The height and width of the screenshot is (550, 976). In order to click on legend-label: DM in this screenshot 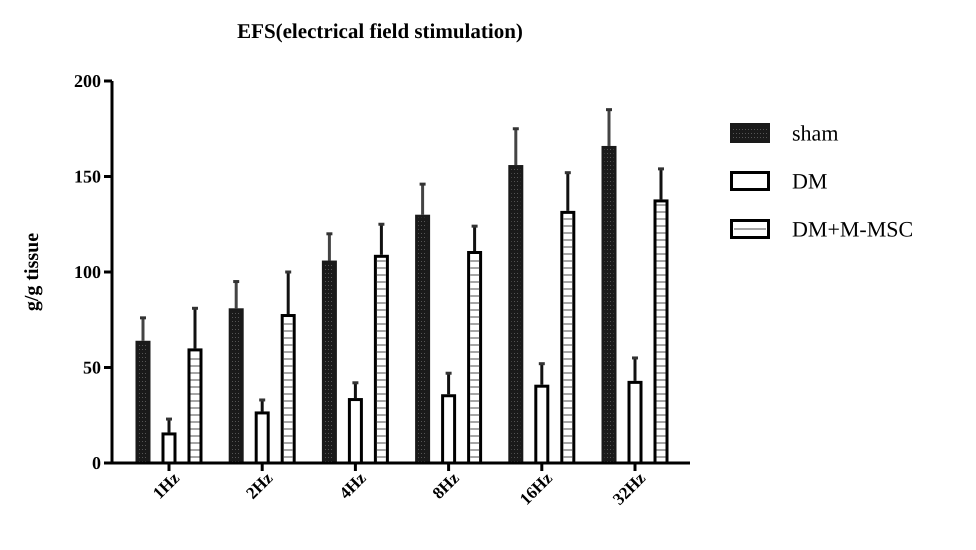, I will do `click(810, 181)`.